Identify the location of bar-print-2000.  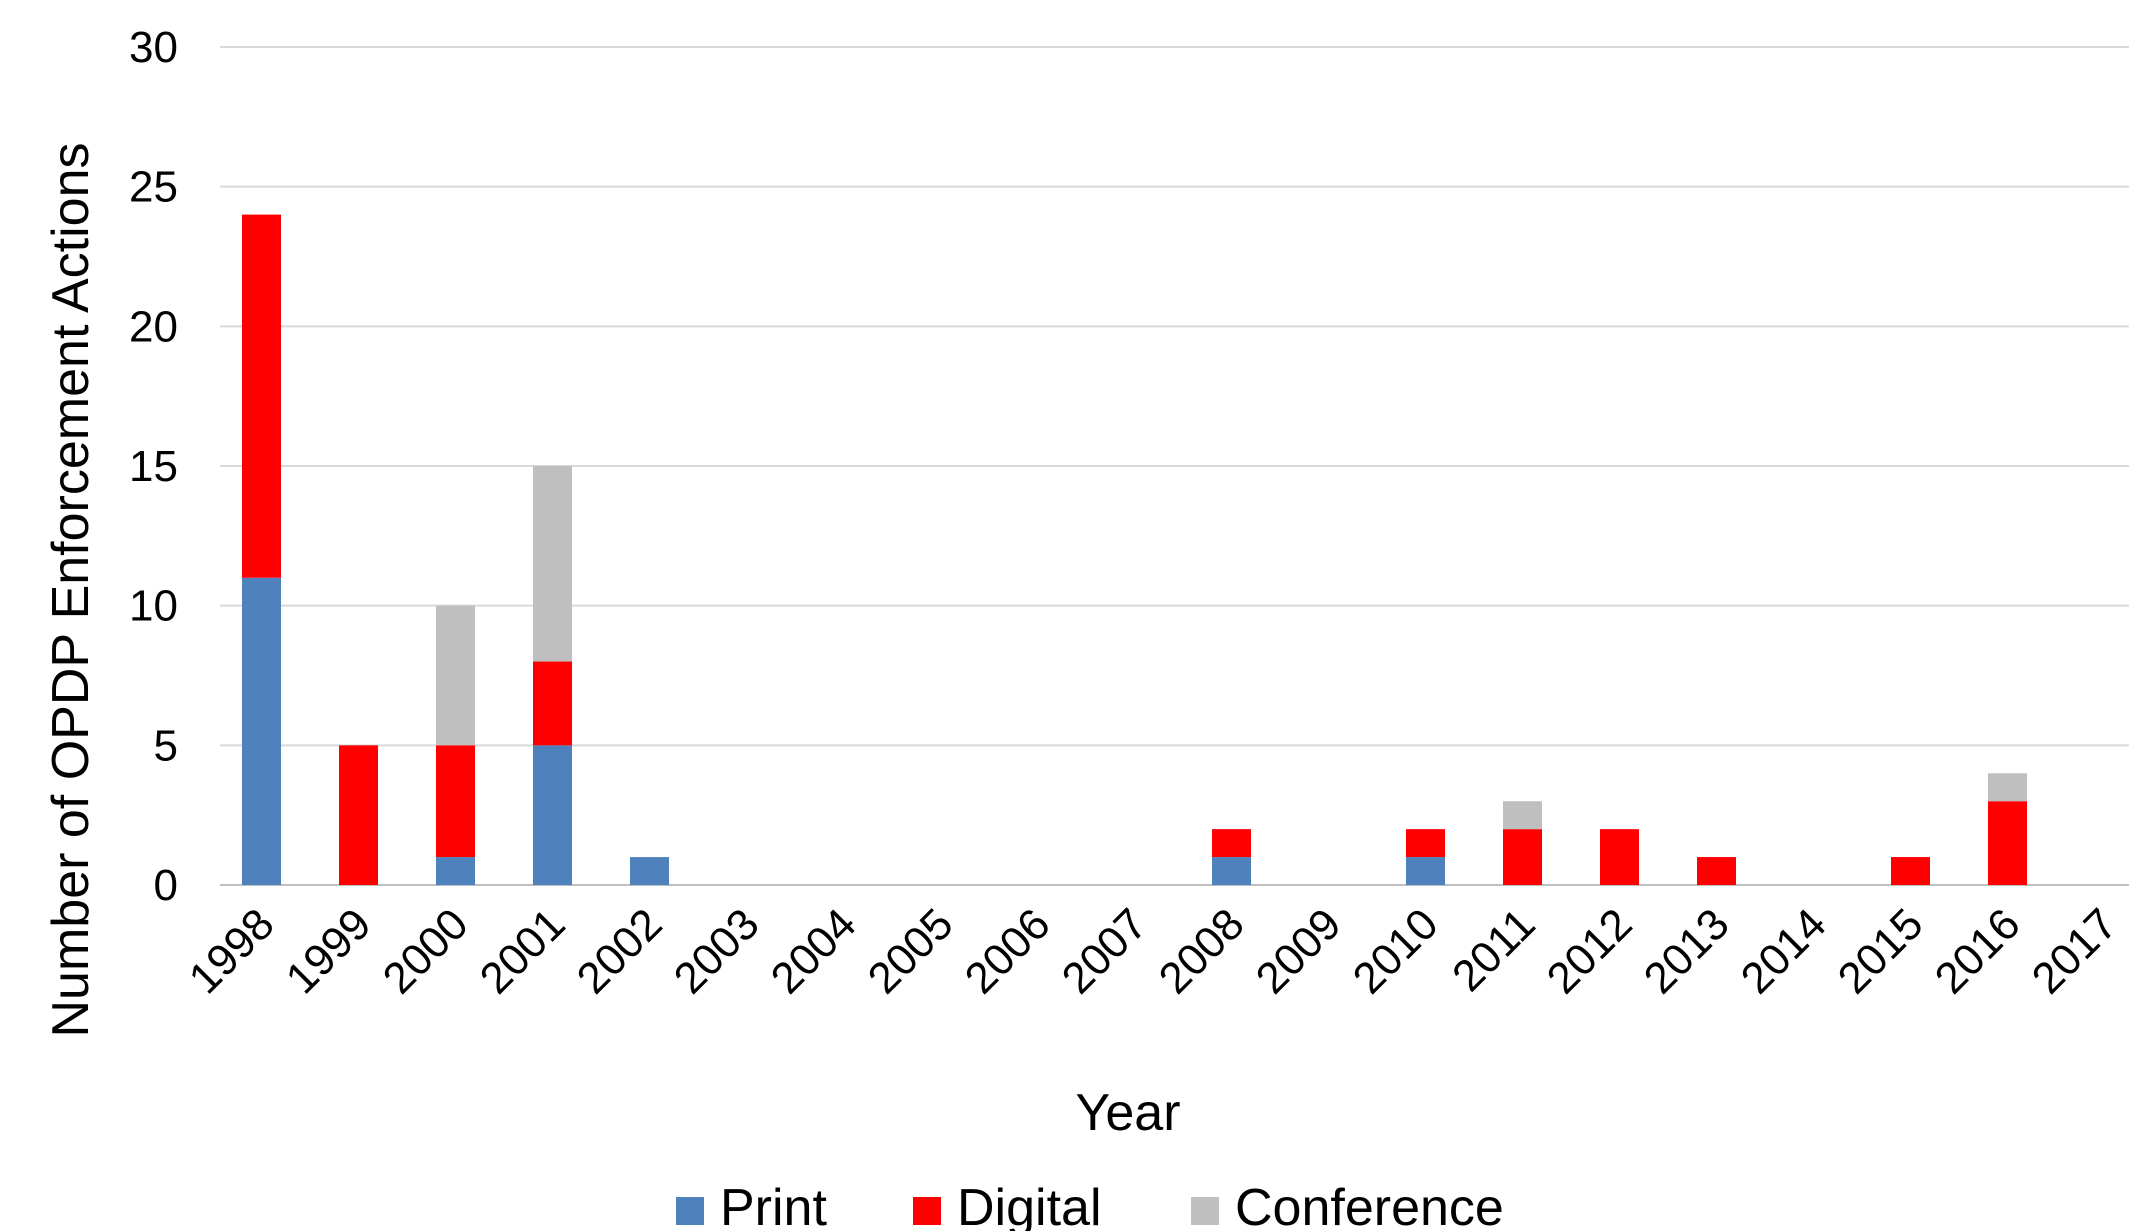
(455, 871).